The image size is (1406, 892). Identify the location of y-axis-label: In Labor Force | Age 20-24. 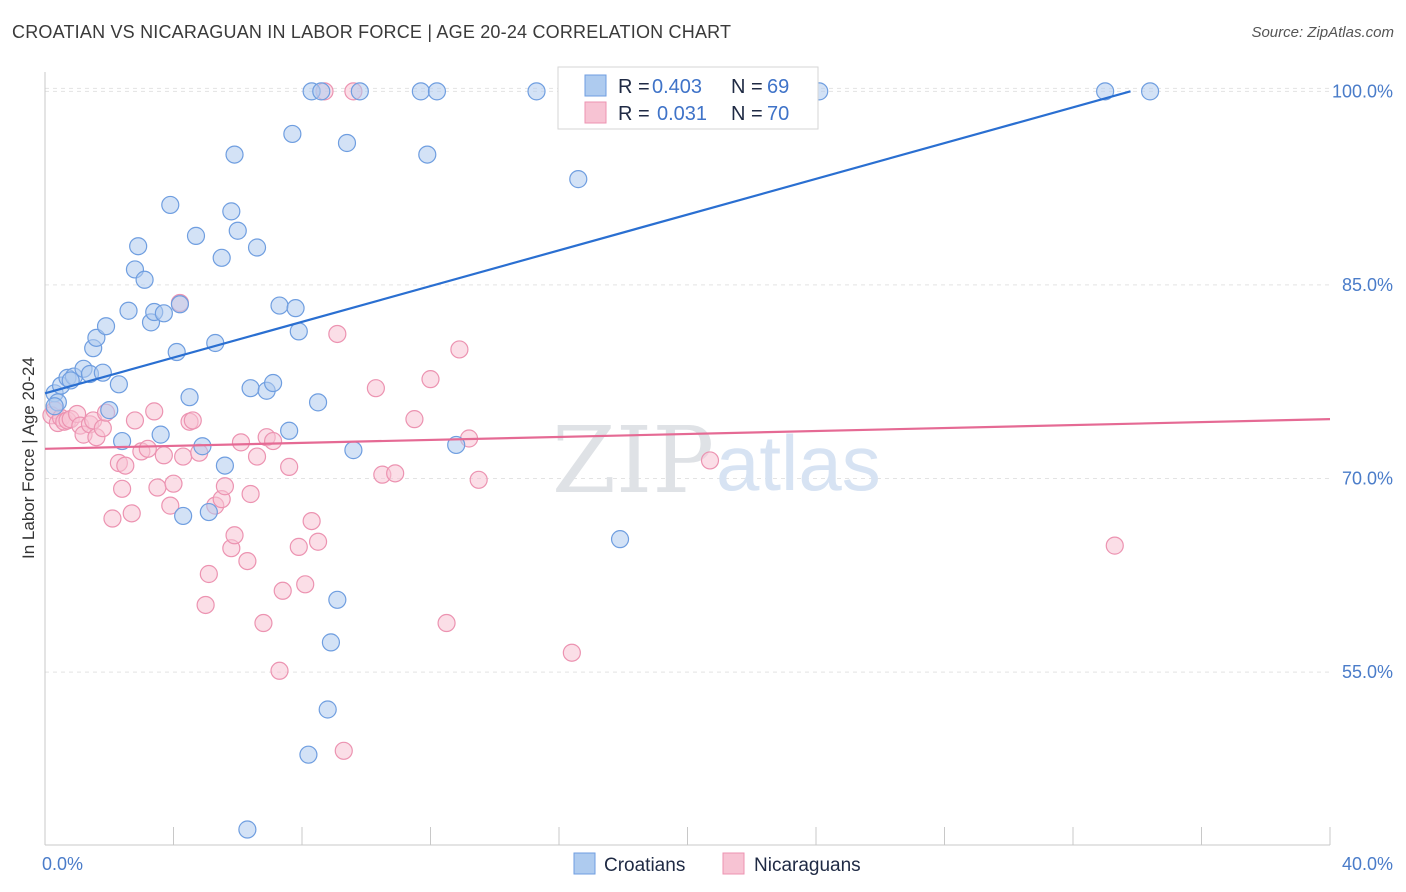
(28, 458).